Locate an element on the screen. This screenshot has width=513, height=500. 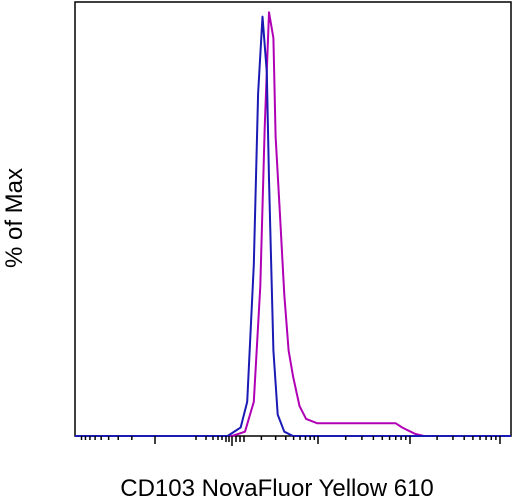
x-axis-label: CD103 NovaFluor Yellow 610 is located at coordinates (277, 487).